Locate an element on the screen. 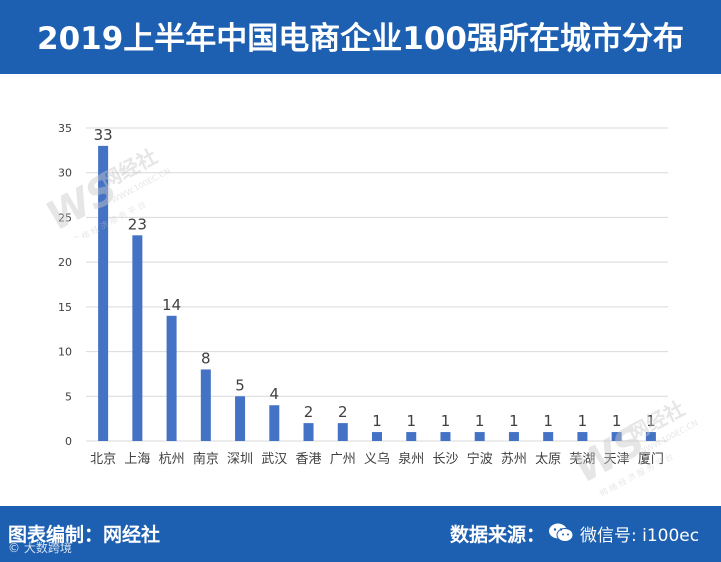 The width and height of the screenshot is (721, 562). wechat-icon is located at coordinates (561, 533).